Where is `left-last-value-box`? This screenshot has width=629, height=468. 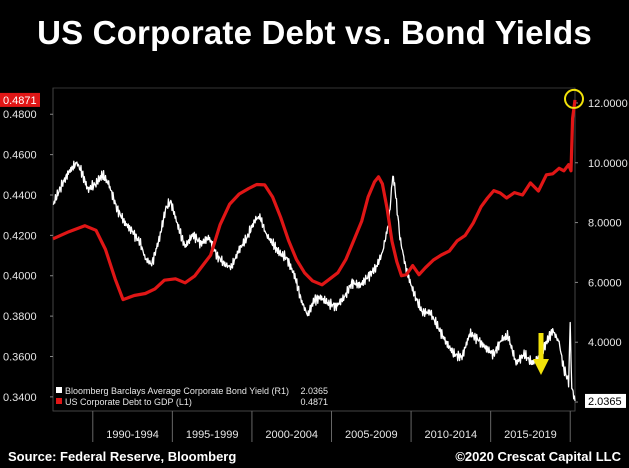
left-last-value-box is located at coordinates (20, 99).